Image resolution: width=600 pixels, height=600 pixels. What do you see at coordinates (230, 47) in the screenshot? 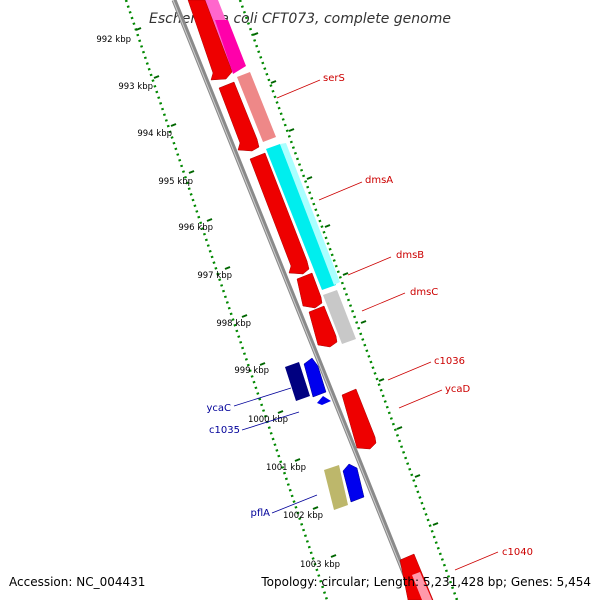
I see `cog-magenta-block` at bounding box center [230, 47].